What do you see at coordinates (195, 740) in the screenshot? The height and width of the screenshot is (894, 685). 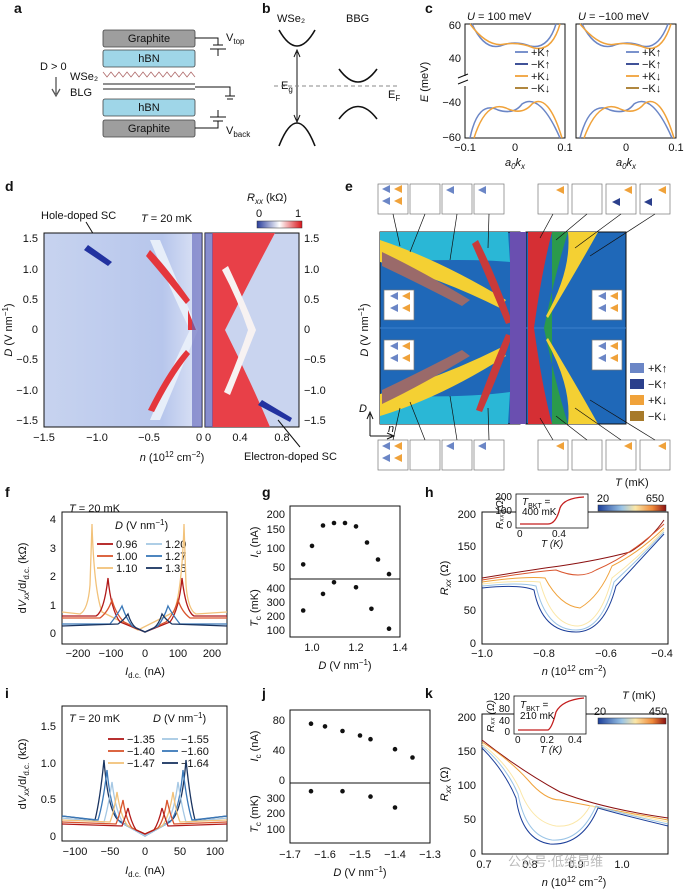 I see `i-legend-item: −1.55` at bounding box center [195, 740].